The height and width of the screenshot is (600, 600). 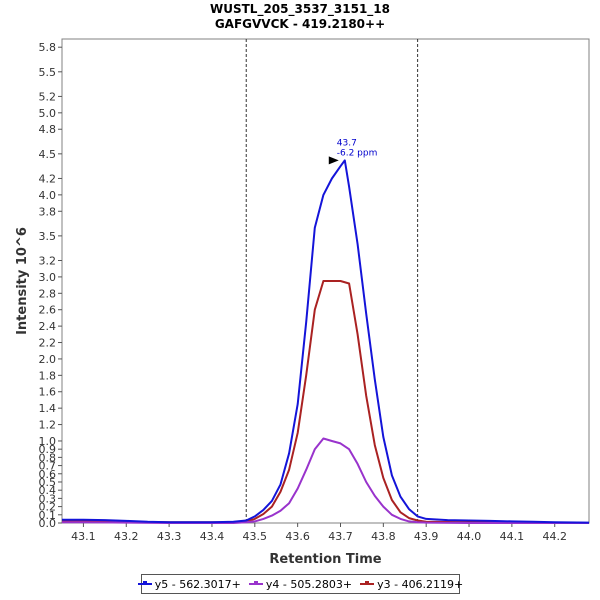 What do you see at coordinates (347, 143) in the screenshot?
I see `peak-annotation-rt: 43.7` at bounding box center [347, 143].